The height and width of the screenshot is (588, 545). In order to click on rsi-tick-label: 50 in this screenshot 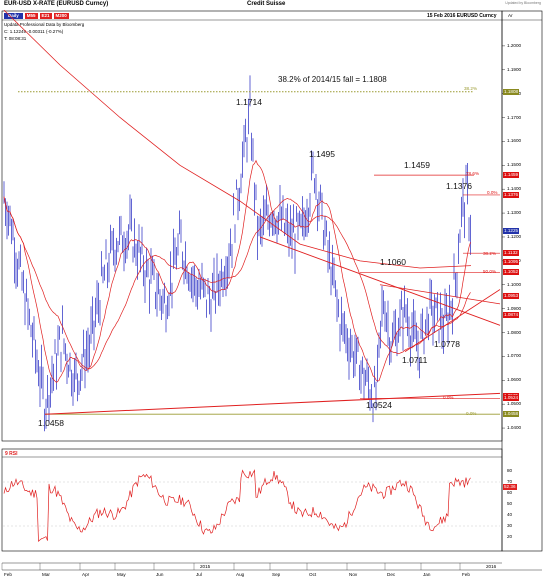, I will do `click(510, 503)`.